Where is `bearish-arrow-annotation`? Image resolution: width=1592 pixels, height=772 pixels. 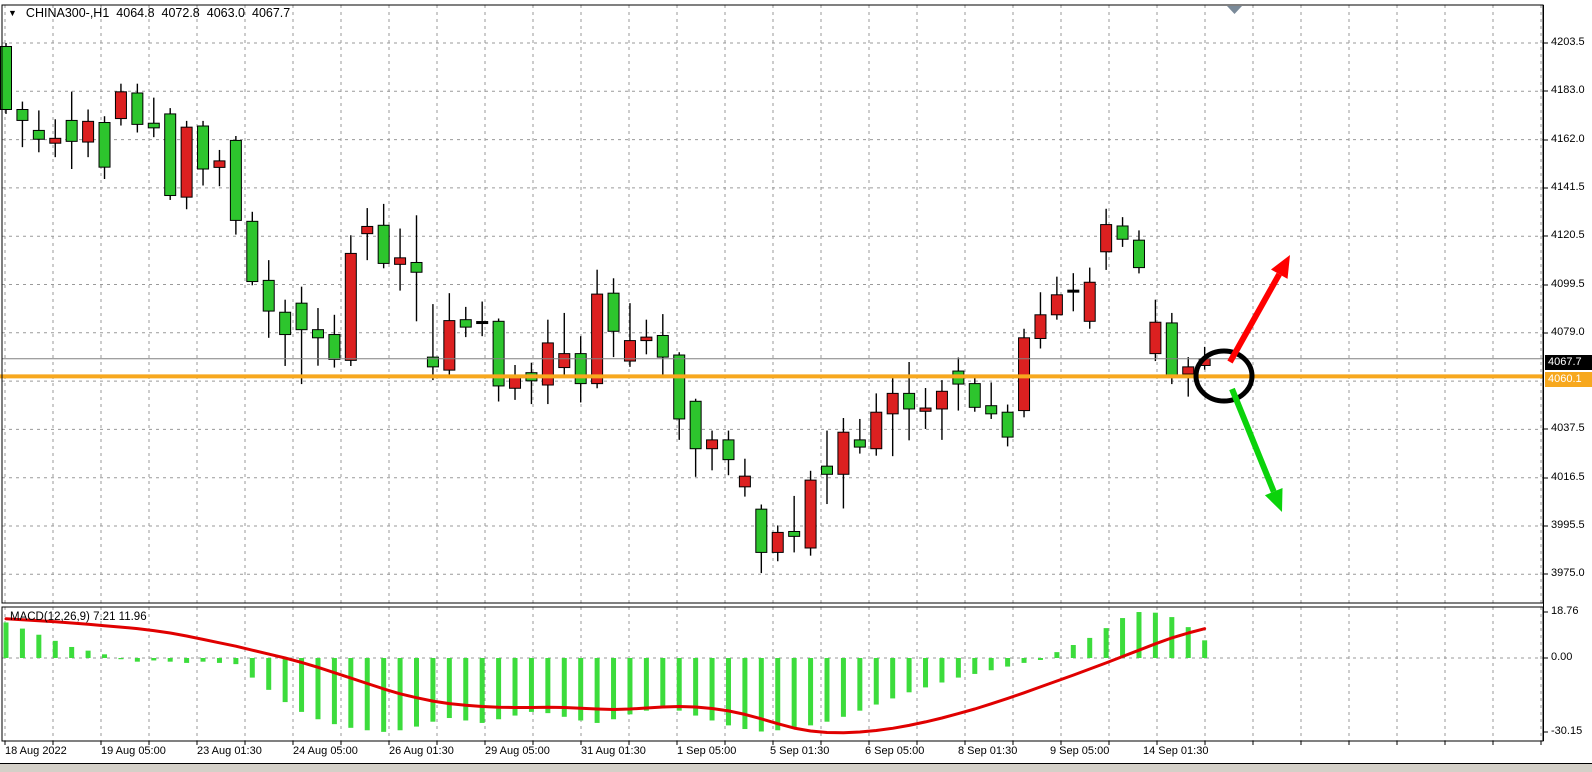 bearish-arrow-annotation is located at coordinates (1253, 440).